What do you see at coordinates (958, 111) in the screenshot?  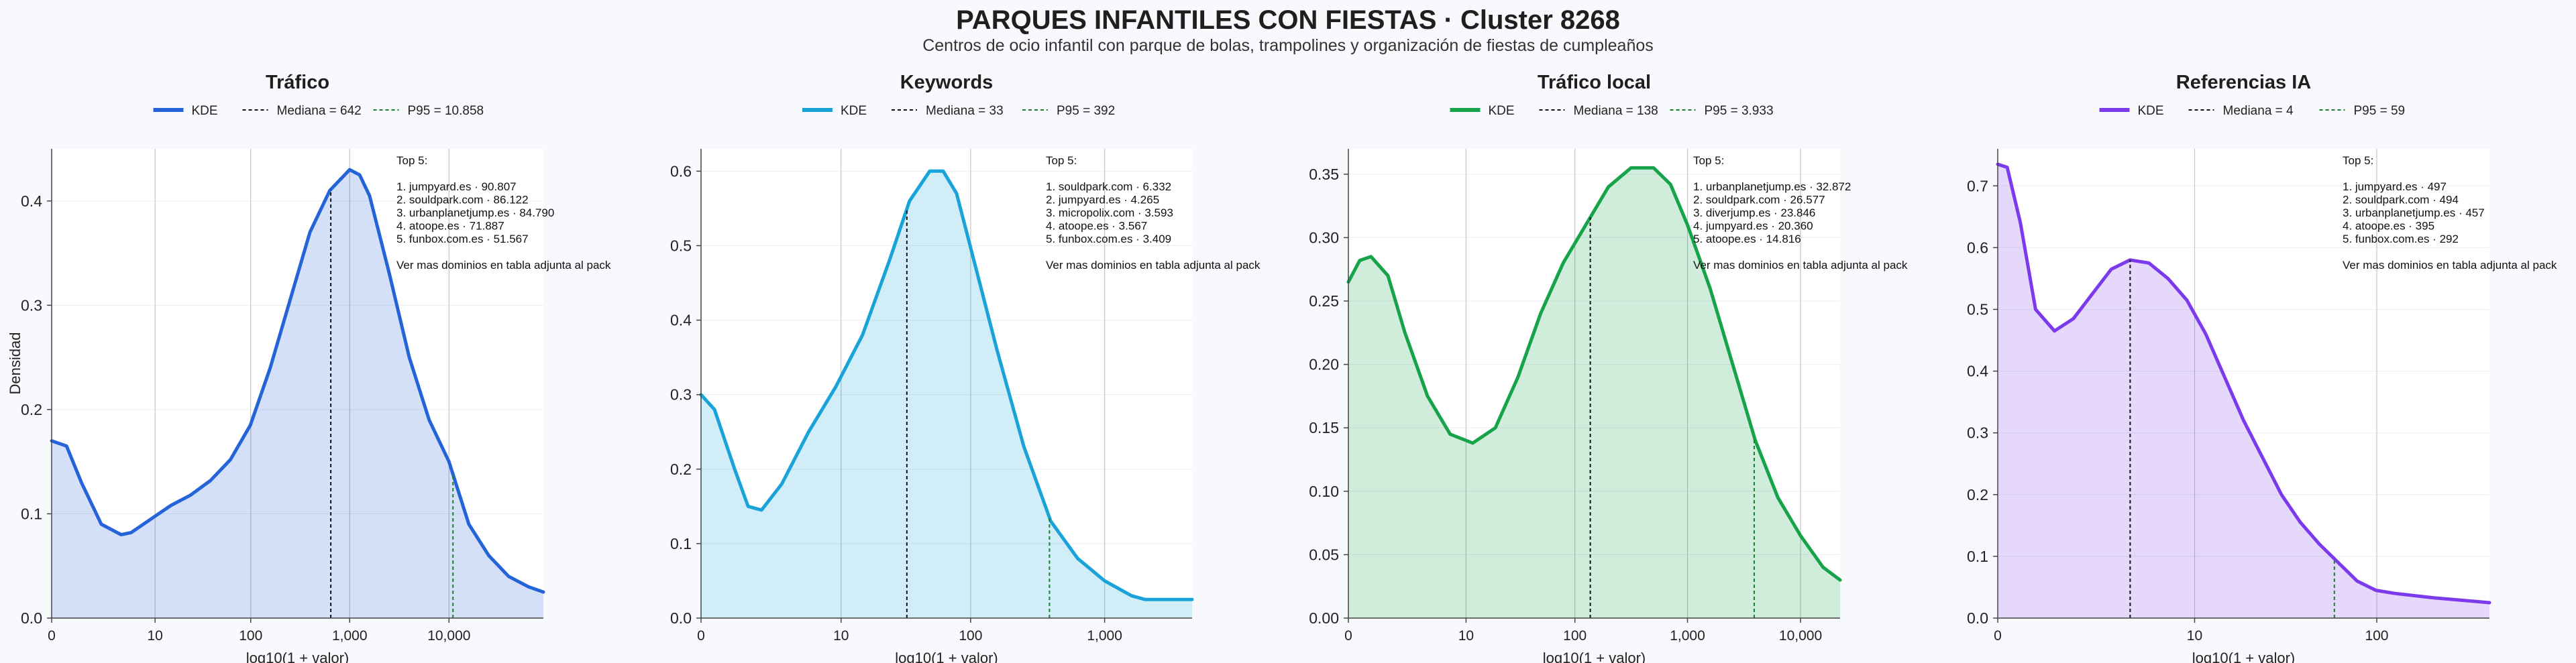 I see `legend: KDE Mediana = 33 P95 = 392` at bounding box center [958, 111].